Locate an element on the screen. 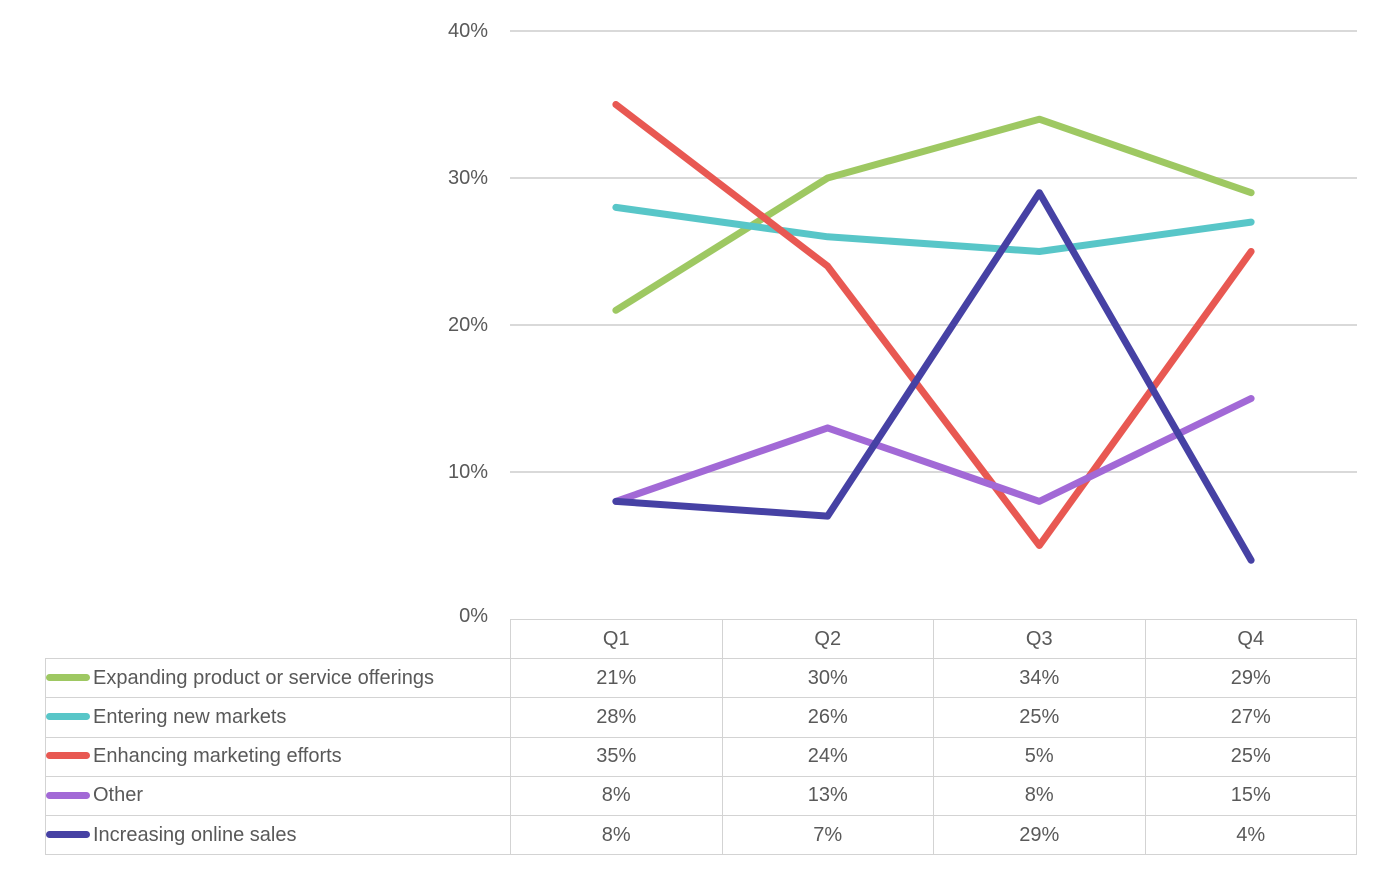  y-axis-tick-label: 10% is located at coordinates (467, 472).